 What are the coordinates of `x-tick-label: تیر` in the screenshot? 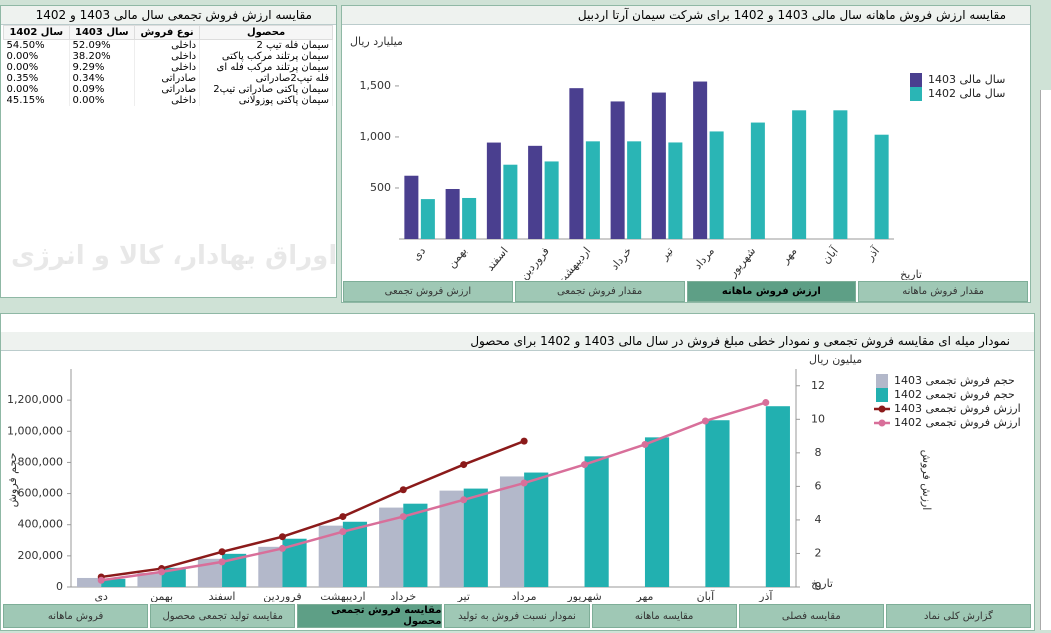 It's located at (462, 596).